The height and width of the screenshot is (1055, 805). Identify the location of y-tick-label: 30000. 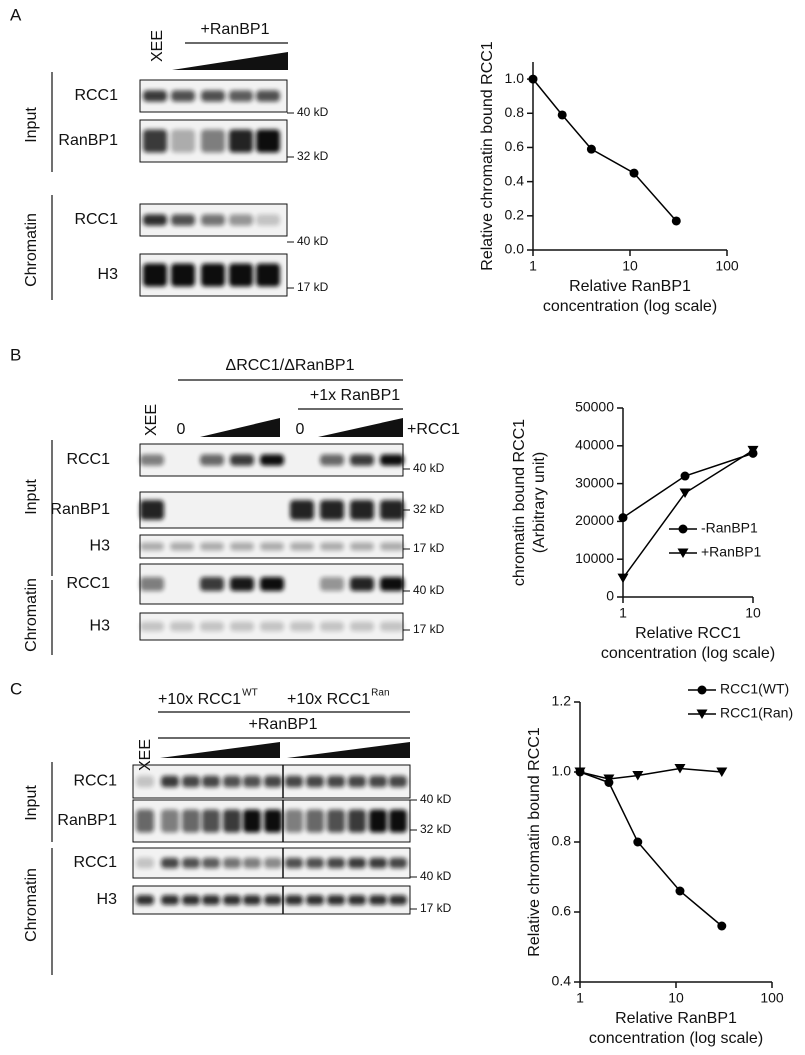
(594, 482).